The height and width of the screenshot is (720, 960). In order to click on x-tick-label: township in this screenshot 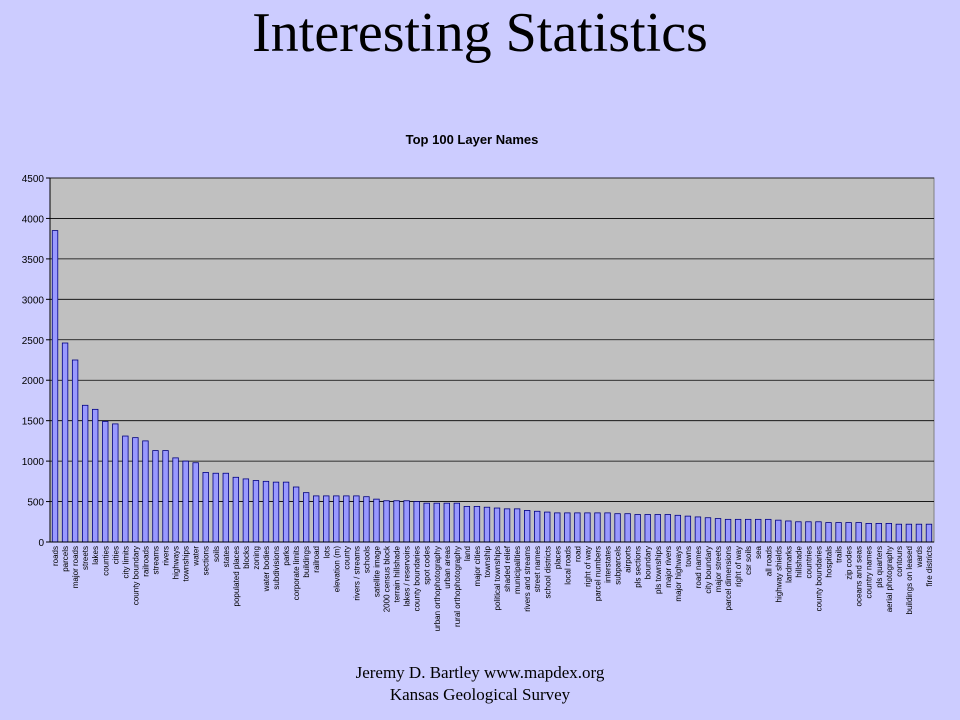, I will do `click(487, 561)`.